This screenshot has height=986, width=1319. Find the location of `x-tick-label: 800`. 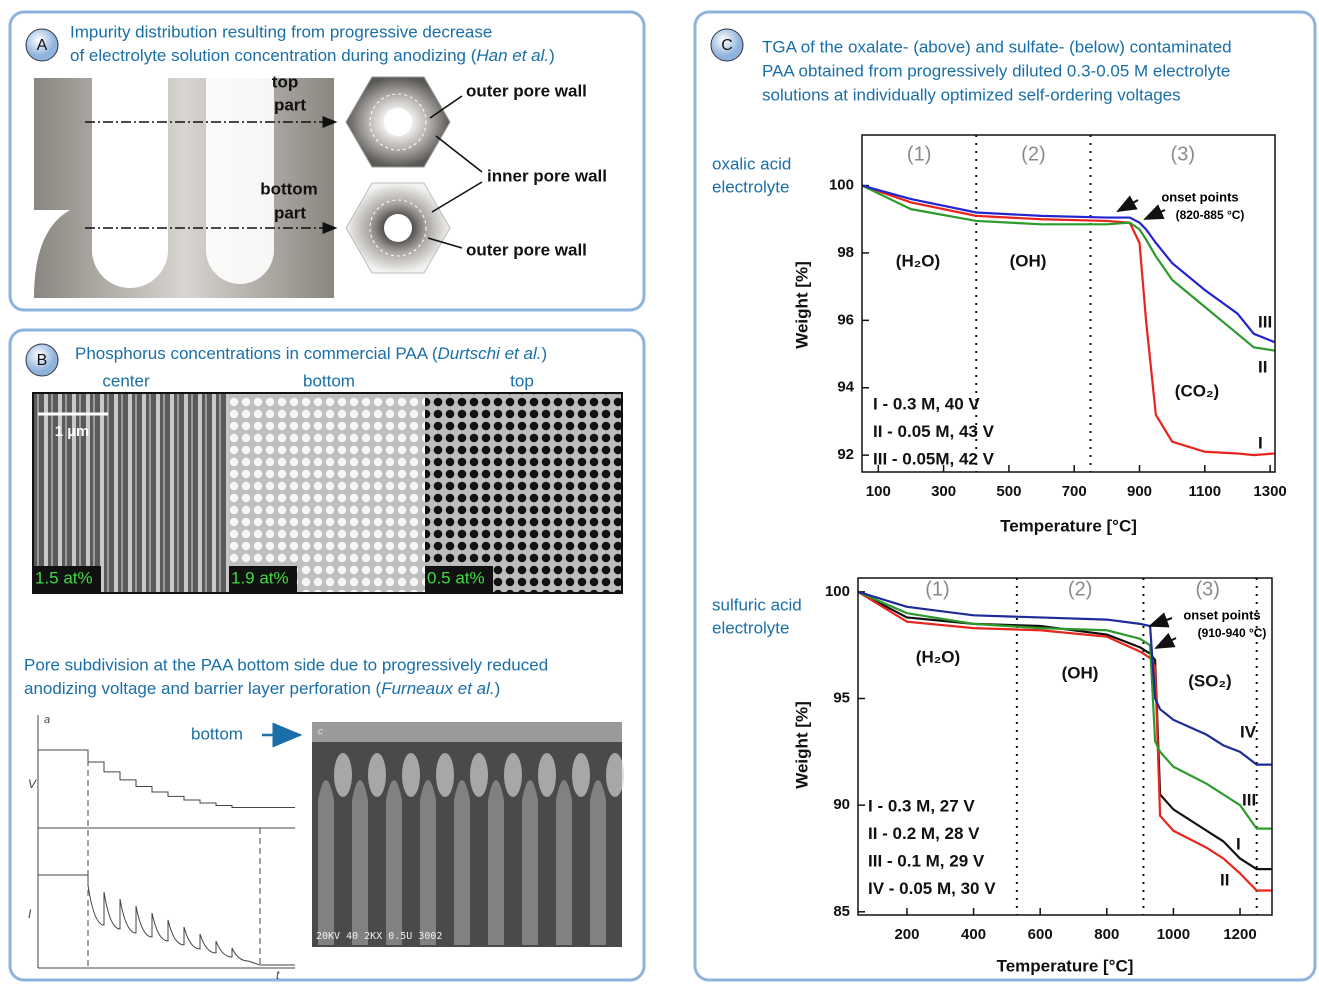

x-tick-label: 800 is located at coordinates (1106, 934).